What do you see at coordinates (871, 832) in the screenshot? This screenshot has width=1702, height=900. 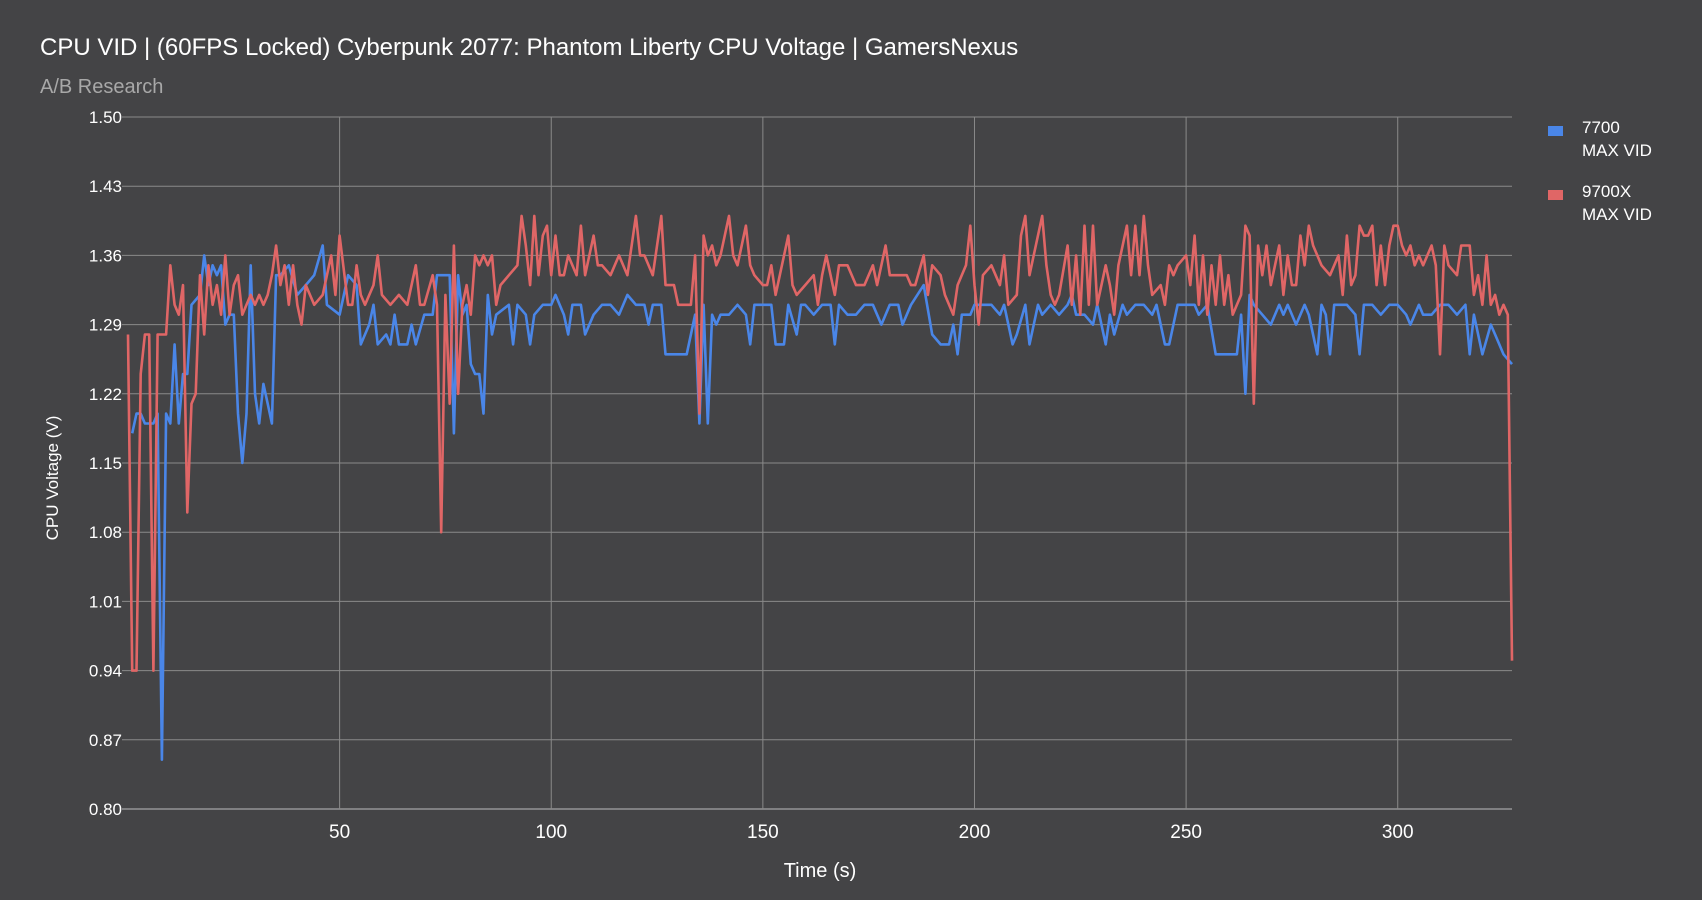 I see `x-axis-ticks: 50 100 150 200 250 300` at bounding box center [871, 832].